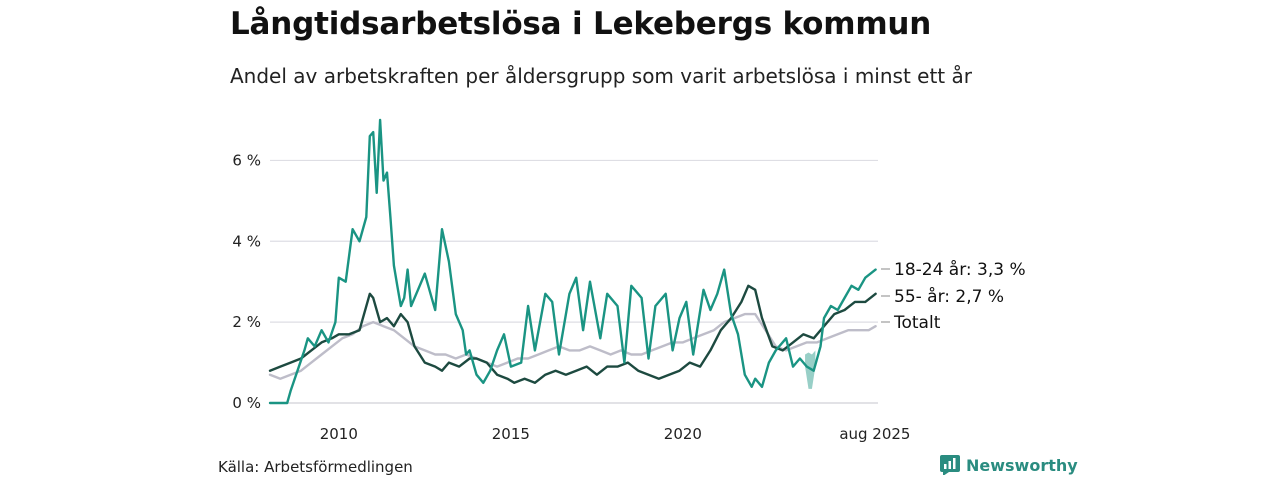  What do you see at coordinates (246, 322) in the screenshot?
I see `y-tick-label: 2 %` at bounding box center [246, 322].